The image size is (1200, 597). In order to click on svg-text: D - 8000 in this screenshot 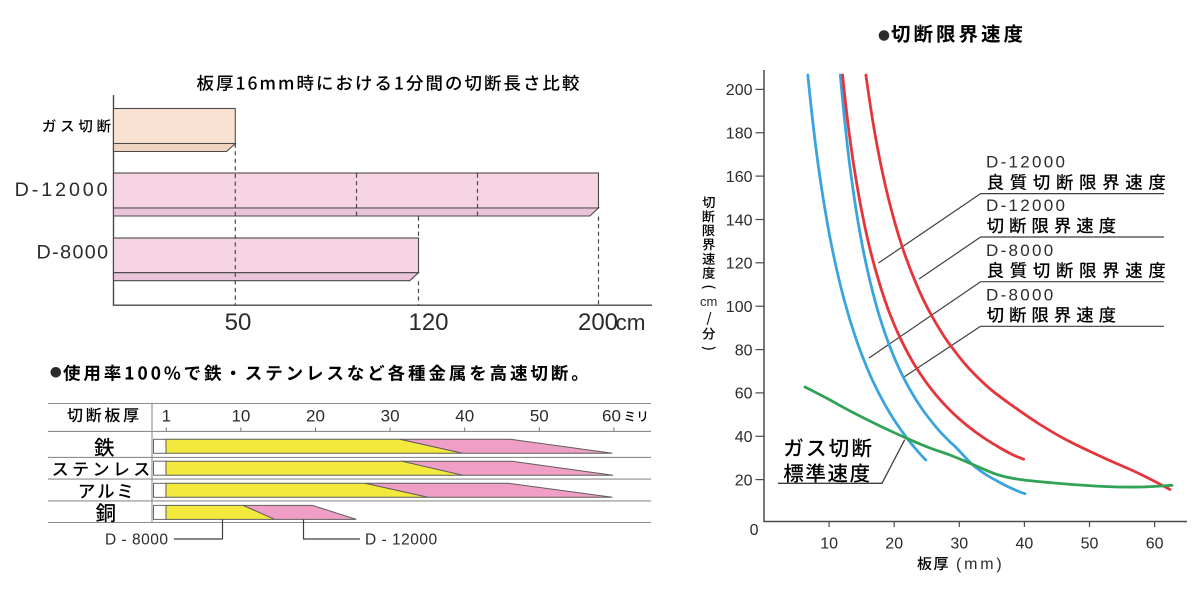, I will do `click(136, 540)`.